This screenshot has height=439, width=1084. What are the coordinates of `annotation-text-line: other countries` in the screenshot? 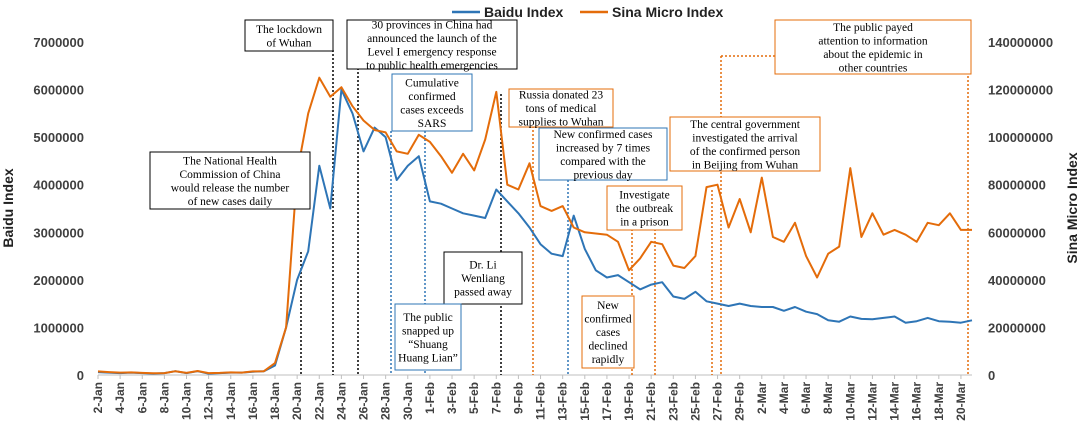 It's located at (873, 68).